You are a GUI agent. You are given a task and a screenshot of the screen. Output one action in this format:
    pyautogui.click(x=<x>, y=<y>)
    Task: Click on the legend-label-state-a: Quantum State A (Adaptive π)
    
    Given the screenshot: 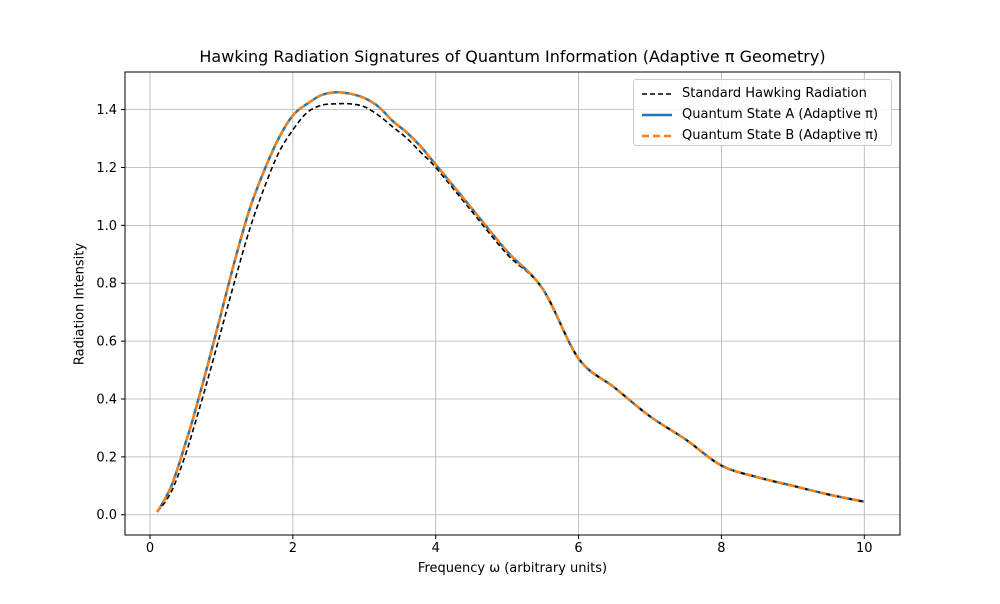 What is the action you would take?
    pyautogui.click(x=780, y=114)
    